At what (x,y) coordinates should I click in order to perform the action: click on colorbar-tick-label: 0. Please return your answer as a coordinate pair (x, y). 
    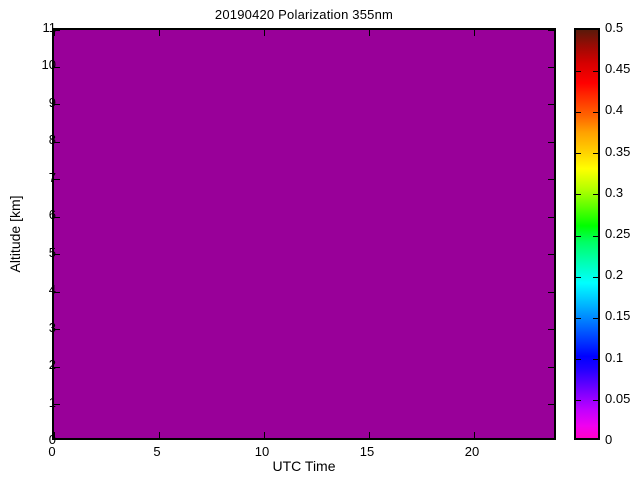
    Looking at the image, I should click on (609, 439).